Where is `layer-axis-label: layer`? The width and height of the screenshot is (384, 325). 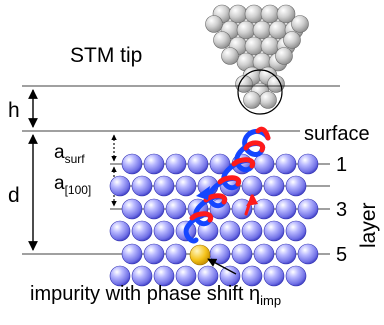 layer-axis-label: layer is located at coordinates (368, 225).